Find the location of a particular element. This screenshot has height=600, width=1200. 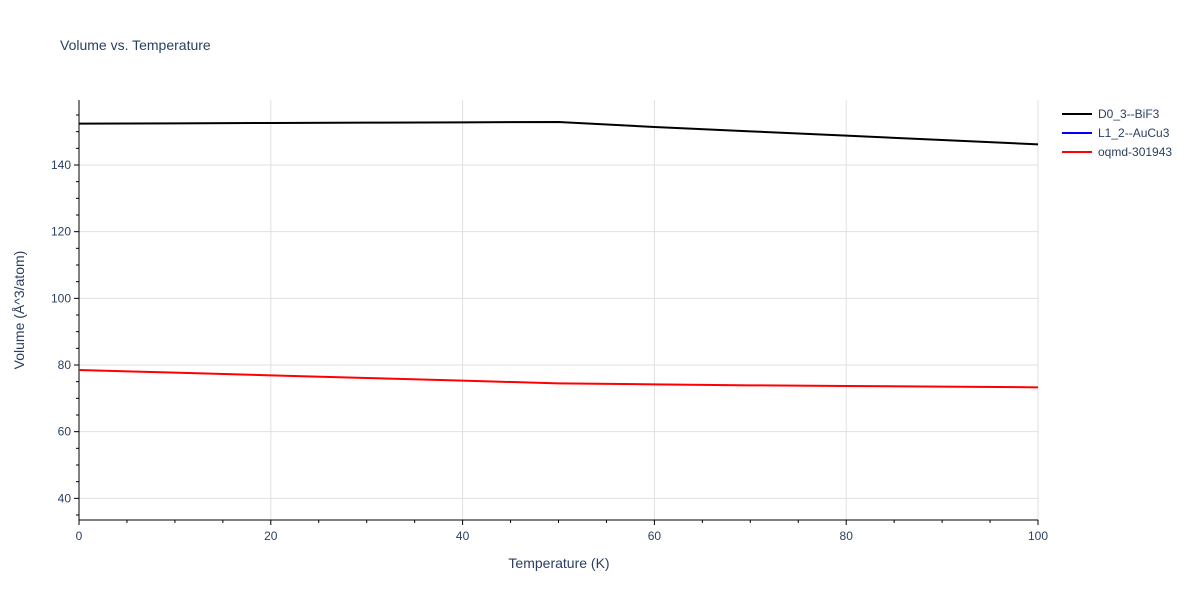

x-tick-label: 80 is located at coordinates (847, 536).